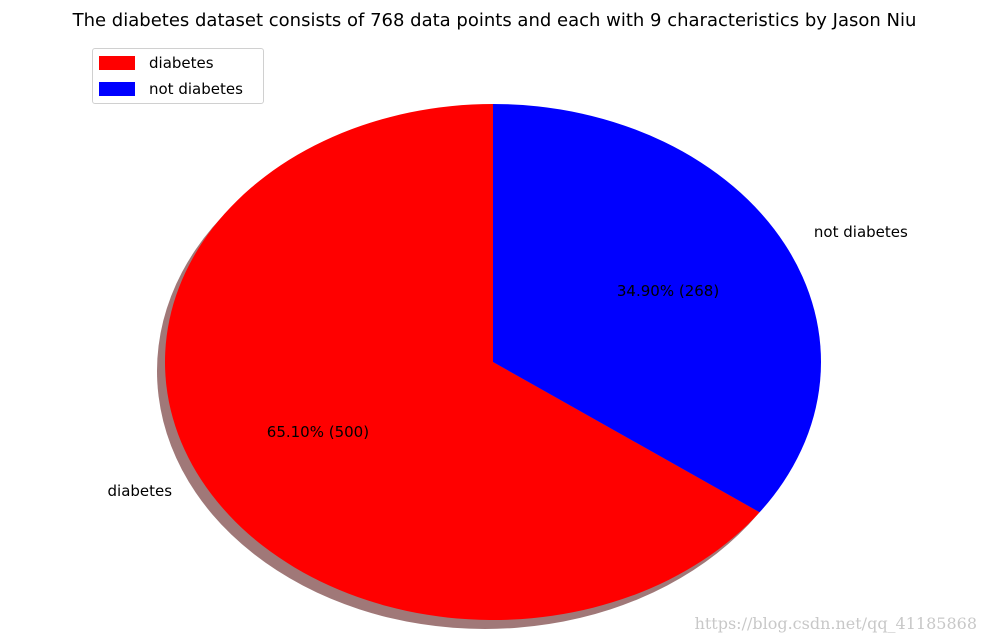  What do you see at coordinates (668, 291) in the screenshot?
I see `pie-percent-label-not-diabetes: 34.90% (268)` at bounding box center [668, 291].